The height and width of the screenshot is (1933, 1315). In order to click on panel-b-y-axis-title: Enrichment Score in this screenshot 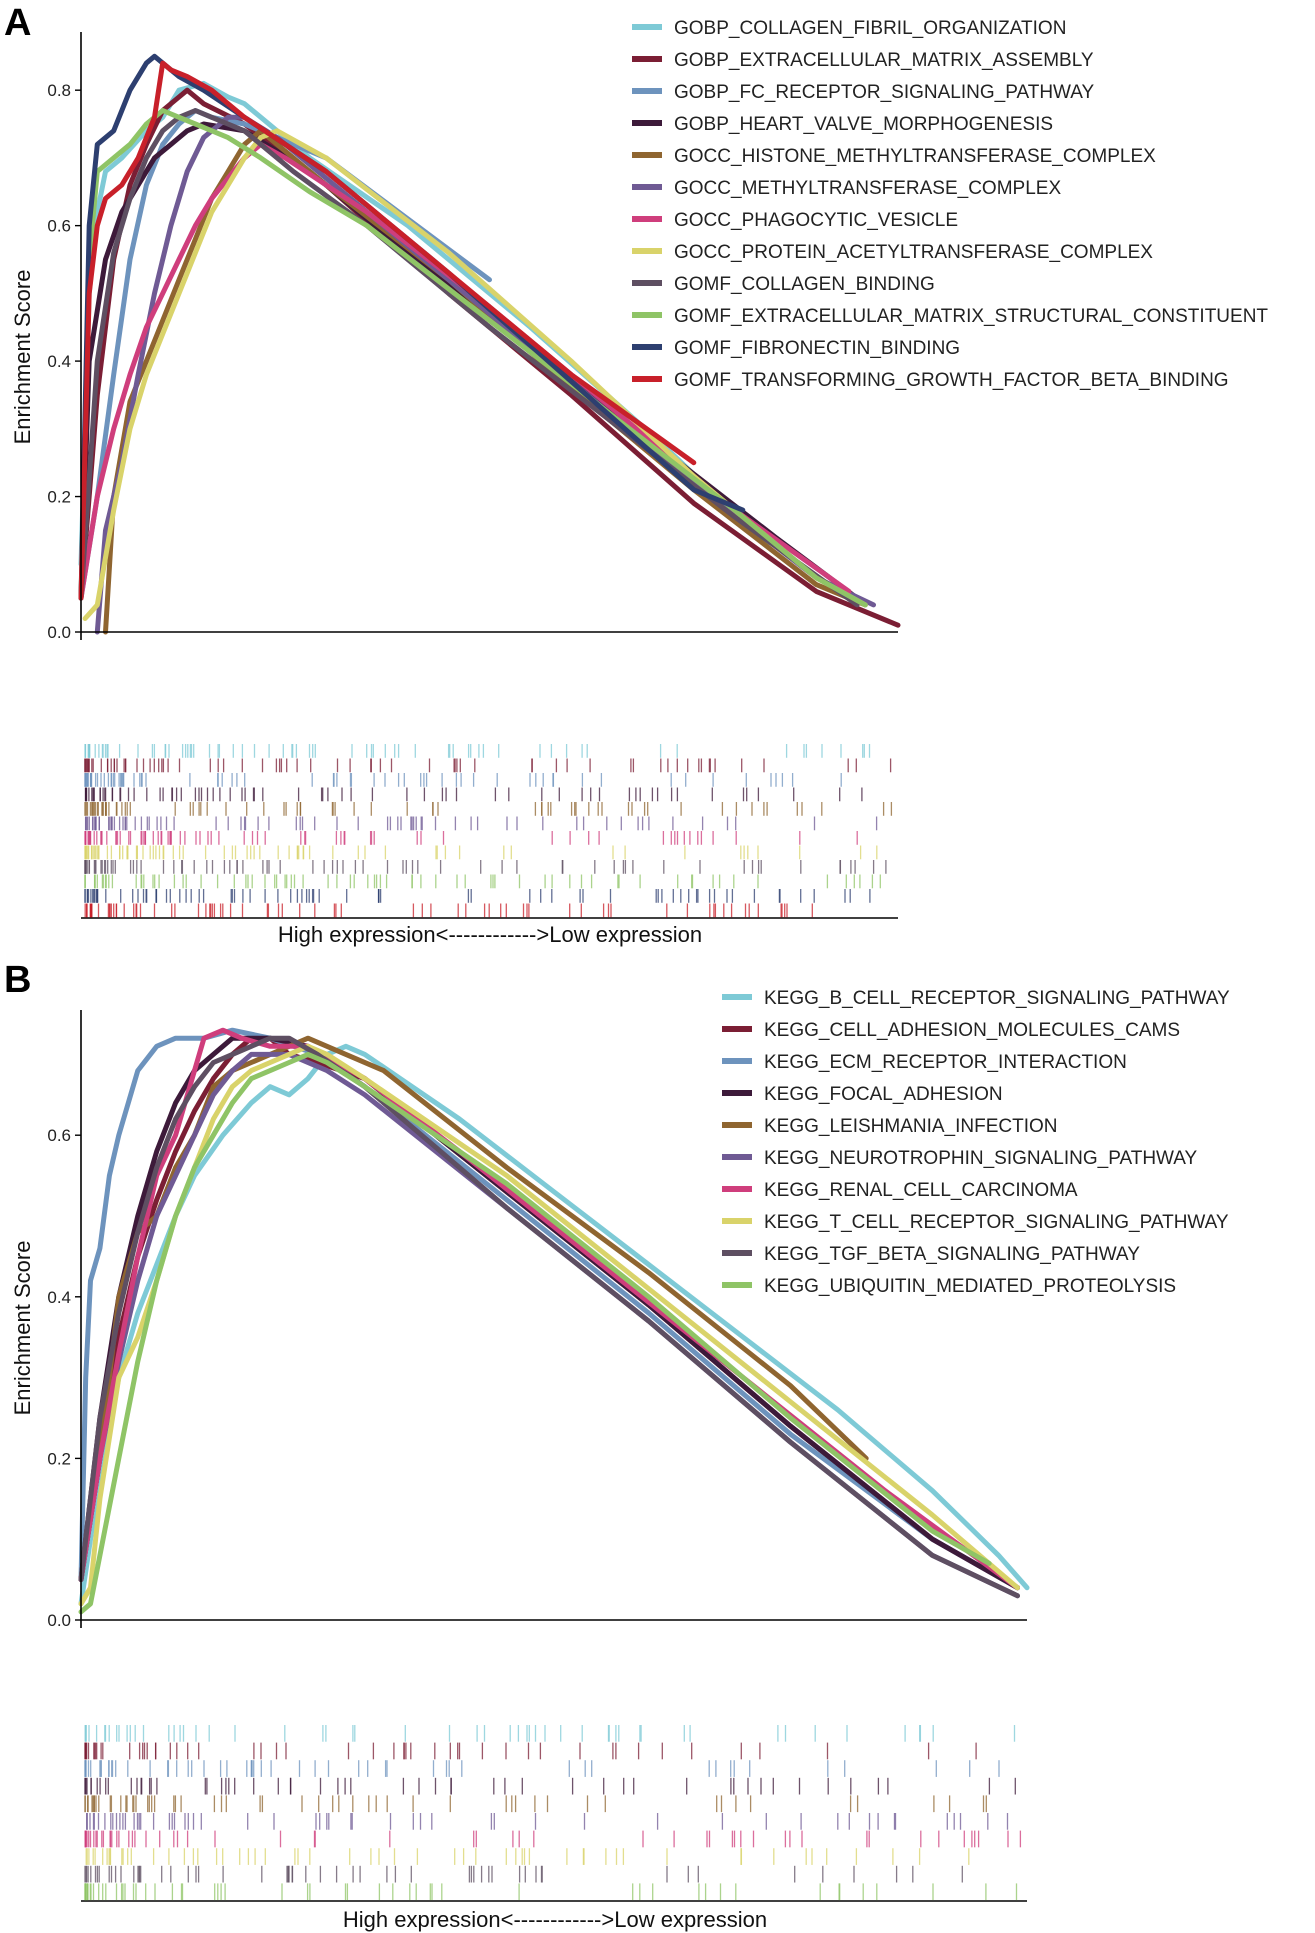, I will do `click(22, 1328)`.